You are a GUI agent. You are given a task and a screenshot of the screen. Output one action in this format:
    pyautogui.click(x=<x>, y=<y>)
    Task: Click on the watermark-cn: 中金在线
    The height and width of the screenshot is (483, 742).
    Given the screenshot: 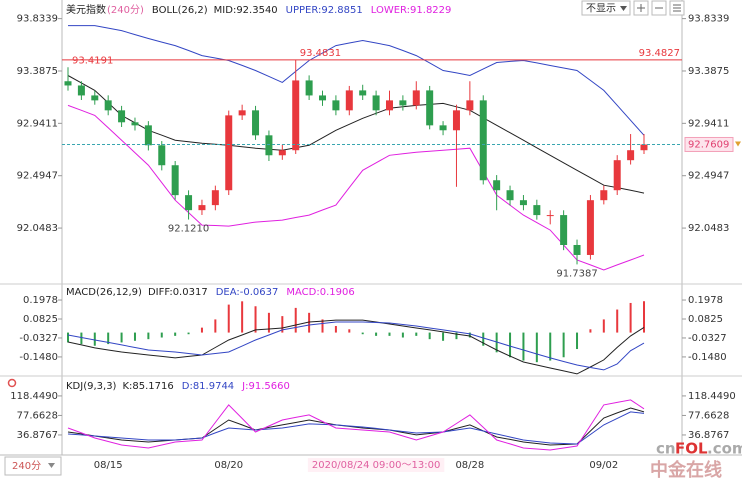 What is the action you would take?
    pyautogui.click(x=686, y=470)
    